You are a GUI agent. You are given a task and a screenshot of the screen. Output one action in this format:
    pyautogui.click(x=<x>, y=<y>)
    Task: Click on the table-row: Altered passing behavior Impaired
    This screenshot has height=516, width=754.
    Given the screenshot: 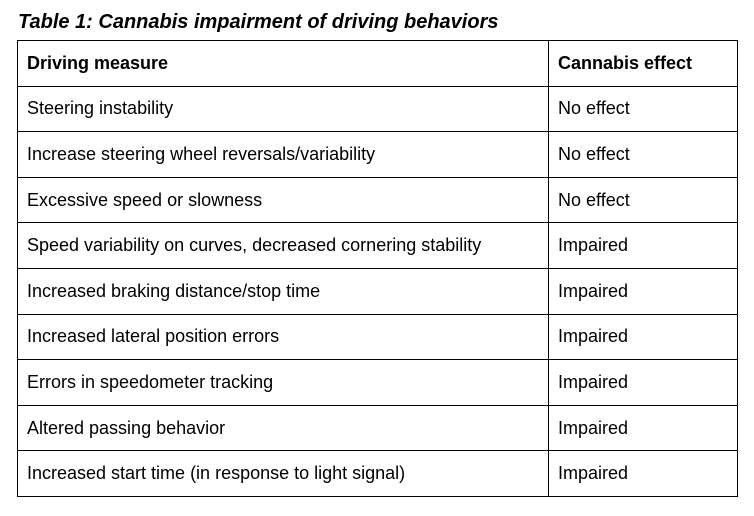 What is the action you would take?
    pyautogui.click(x=377, y=428)
    